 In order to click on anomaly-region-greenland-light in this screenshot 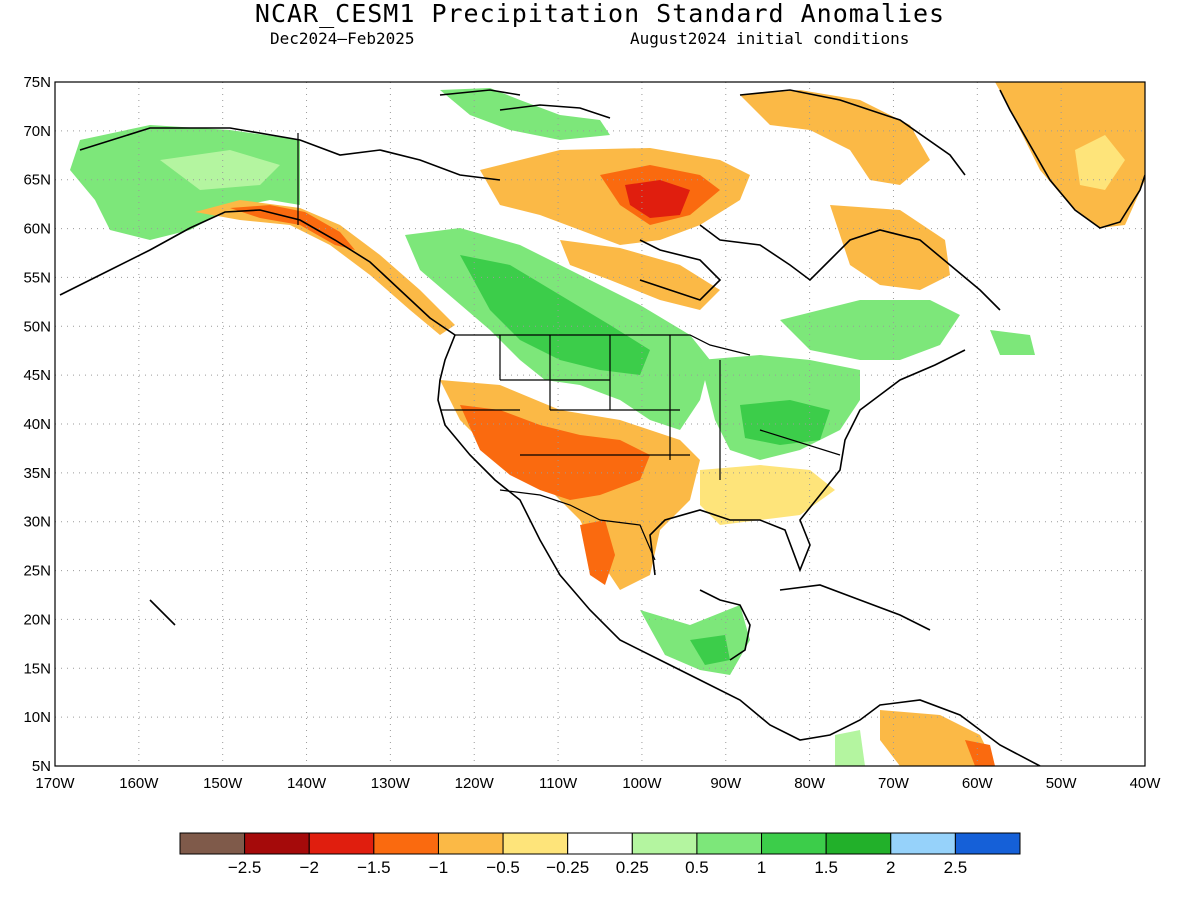, I will do `click(1100, 162)`.